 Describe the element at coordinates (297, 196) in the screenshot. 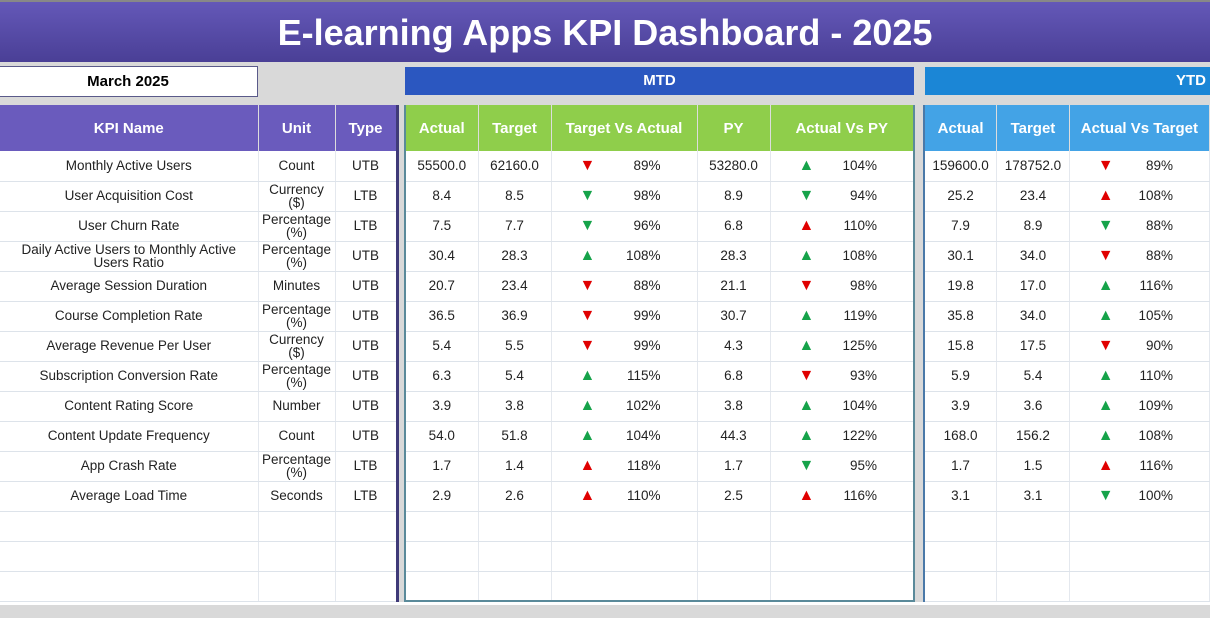

I see `unit: Currency ($)` at that location.